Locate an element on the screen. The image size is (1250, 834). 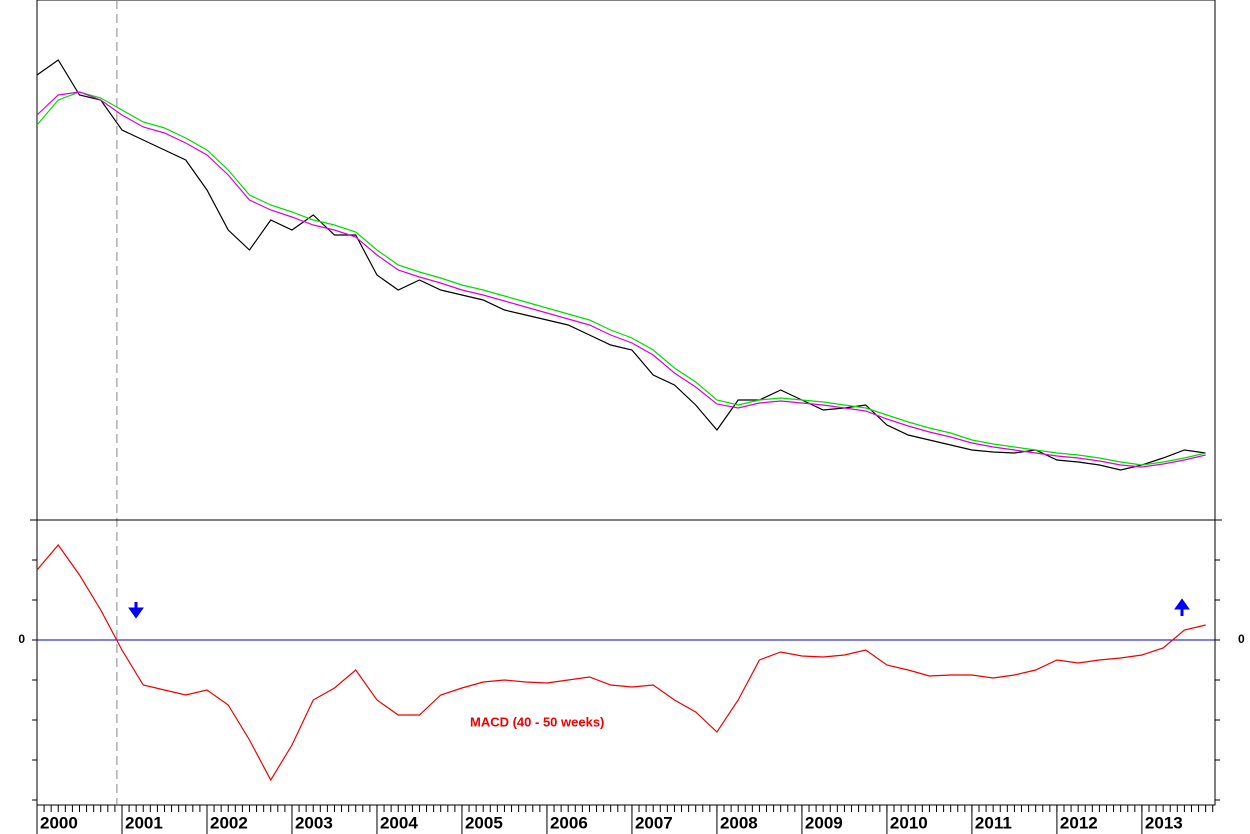
x-tick-label: 2001 is located at coordinates (144, 822).